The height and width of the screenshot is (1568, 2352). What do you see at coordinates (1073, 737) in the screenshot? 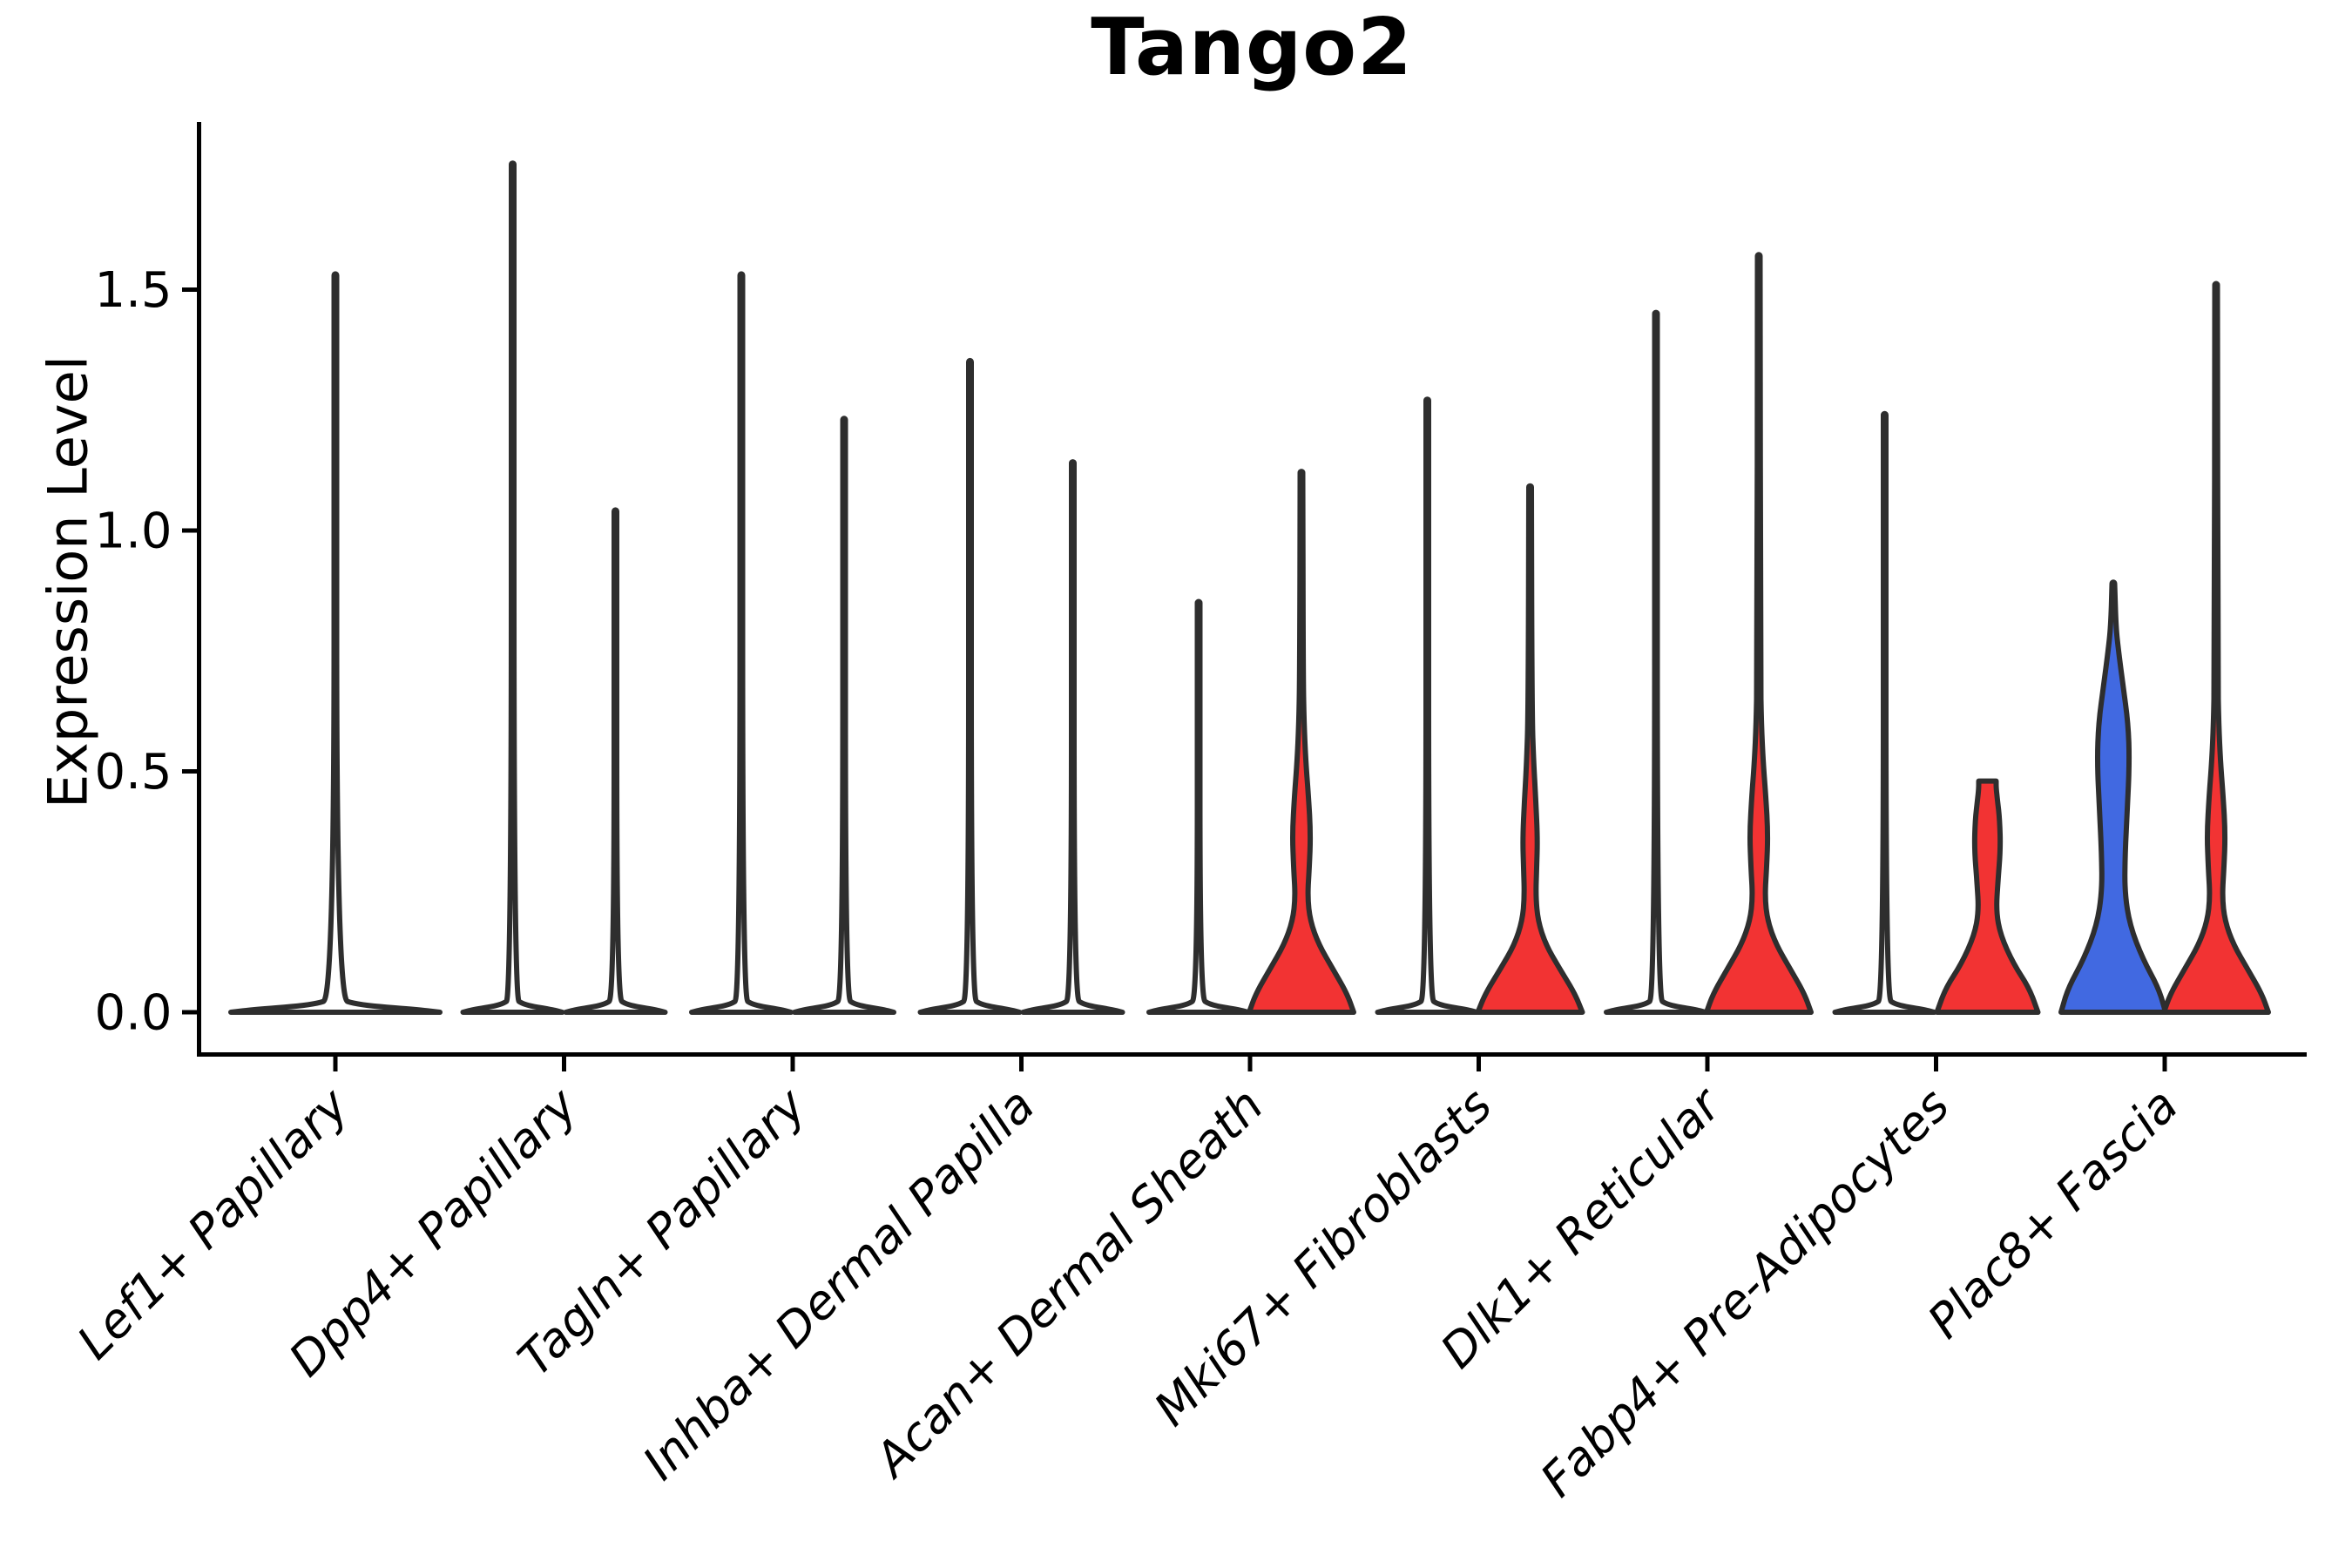
I see `violin-inhba-dermal-papilla-right` at bounding box center [1073, 737].